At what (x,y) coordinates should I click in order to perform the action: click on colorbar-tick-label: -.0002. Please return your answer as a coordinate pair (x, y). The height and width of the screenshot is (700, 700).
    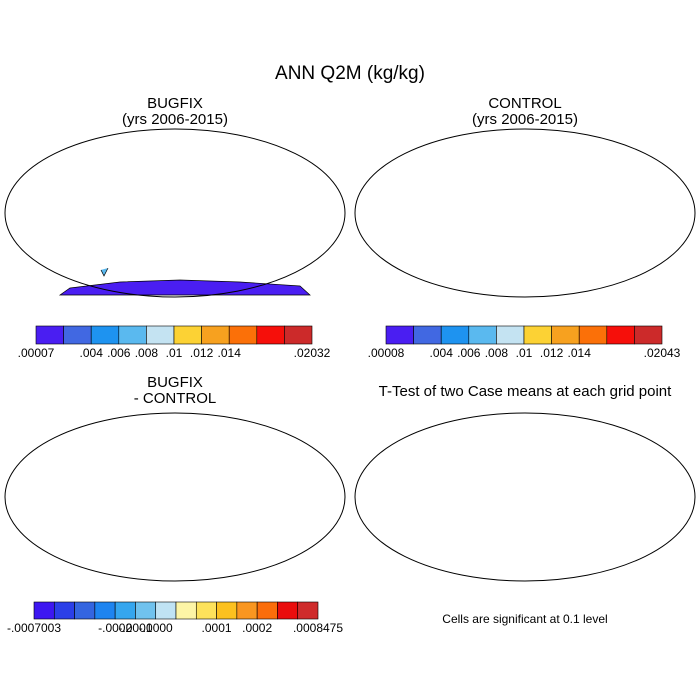
    Looking at the image, I should click on (115, 628).